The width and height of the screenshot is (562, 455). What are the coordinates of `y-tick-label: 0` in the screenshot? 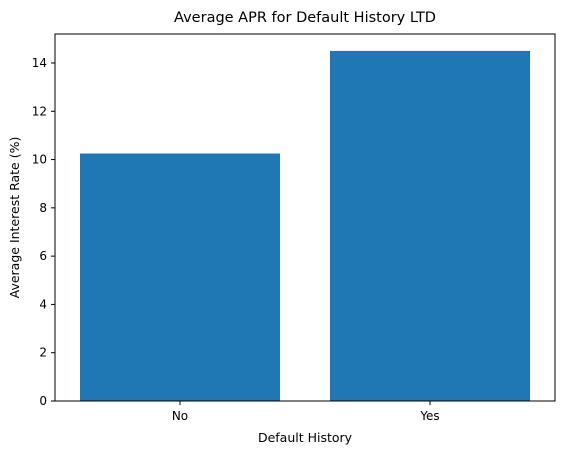 It's located at (43, 401).